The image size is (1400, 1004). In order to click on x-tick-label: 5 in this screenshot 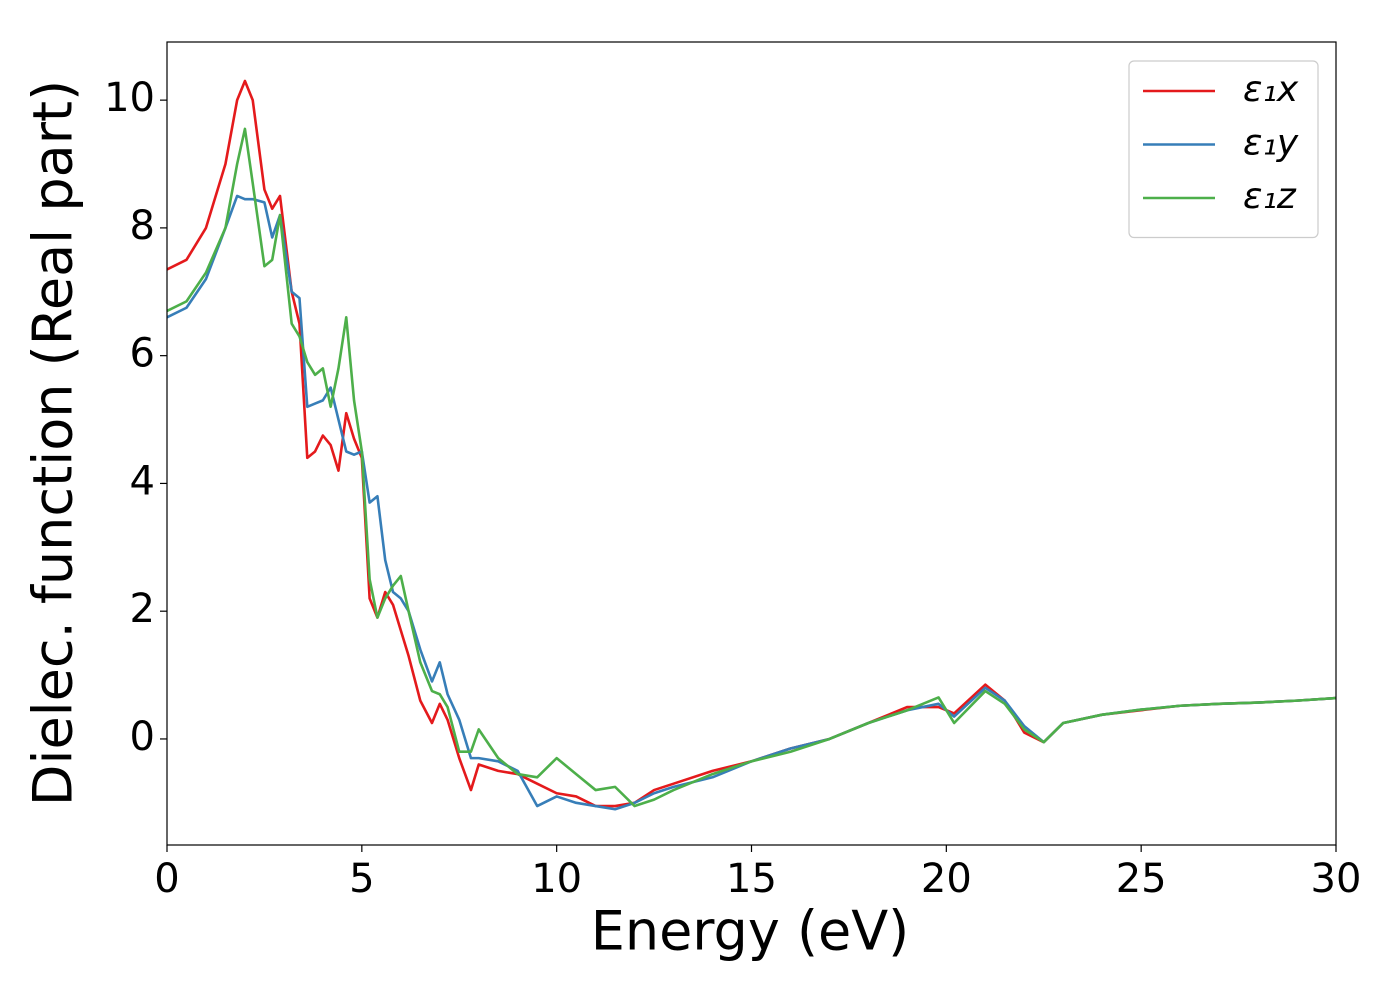, I will do `click(361, 879)`.